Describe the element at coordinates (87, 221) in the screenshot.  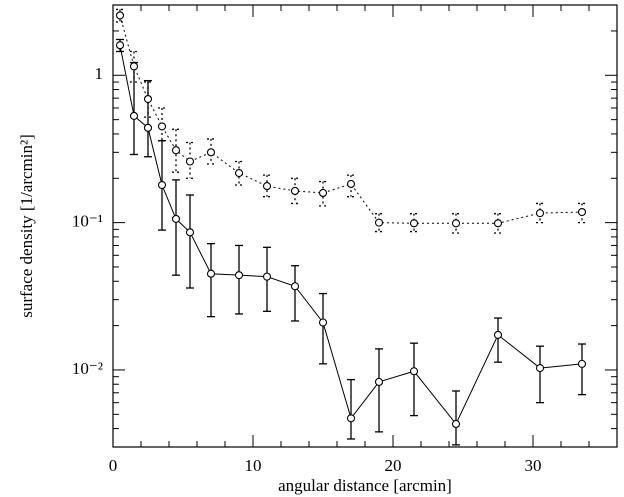
I see `y-tick-label: 10⁻¹` at that location.